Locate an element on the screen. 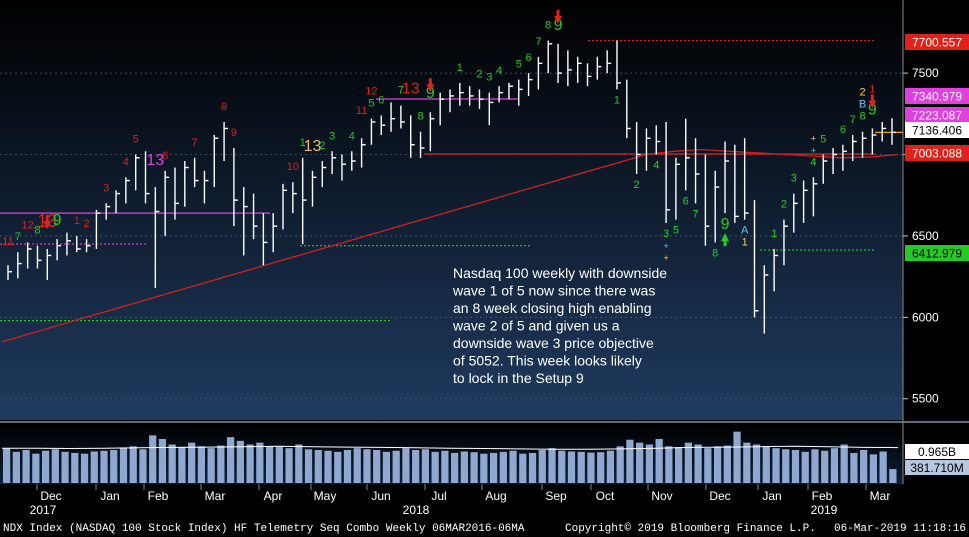 This screenshot has height=537, width=969. price-tag-label: 7340.979 is located at coordinates (937, 97).